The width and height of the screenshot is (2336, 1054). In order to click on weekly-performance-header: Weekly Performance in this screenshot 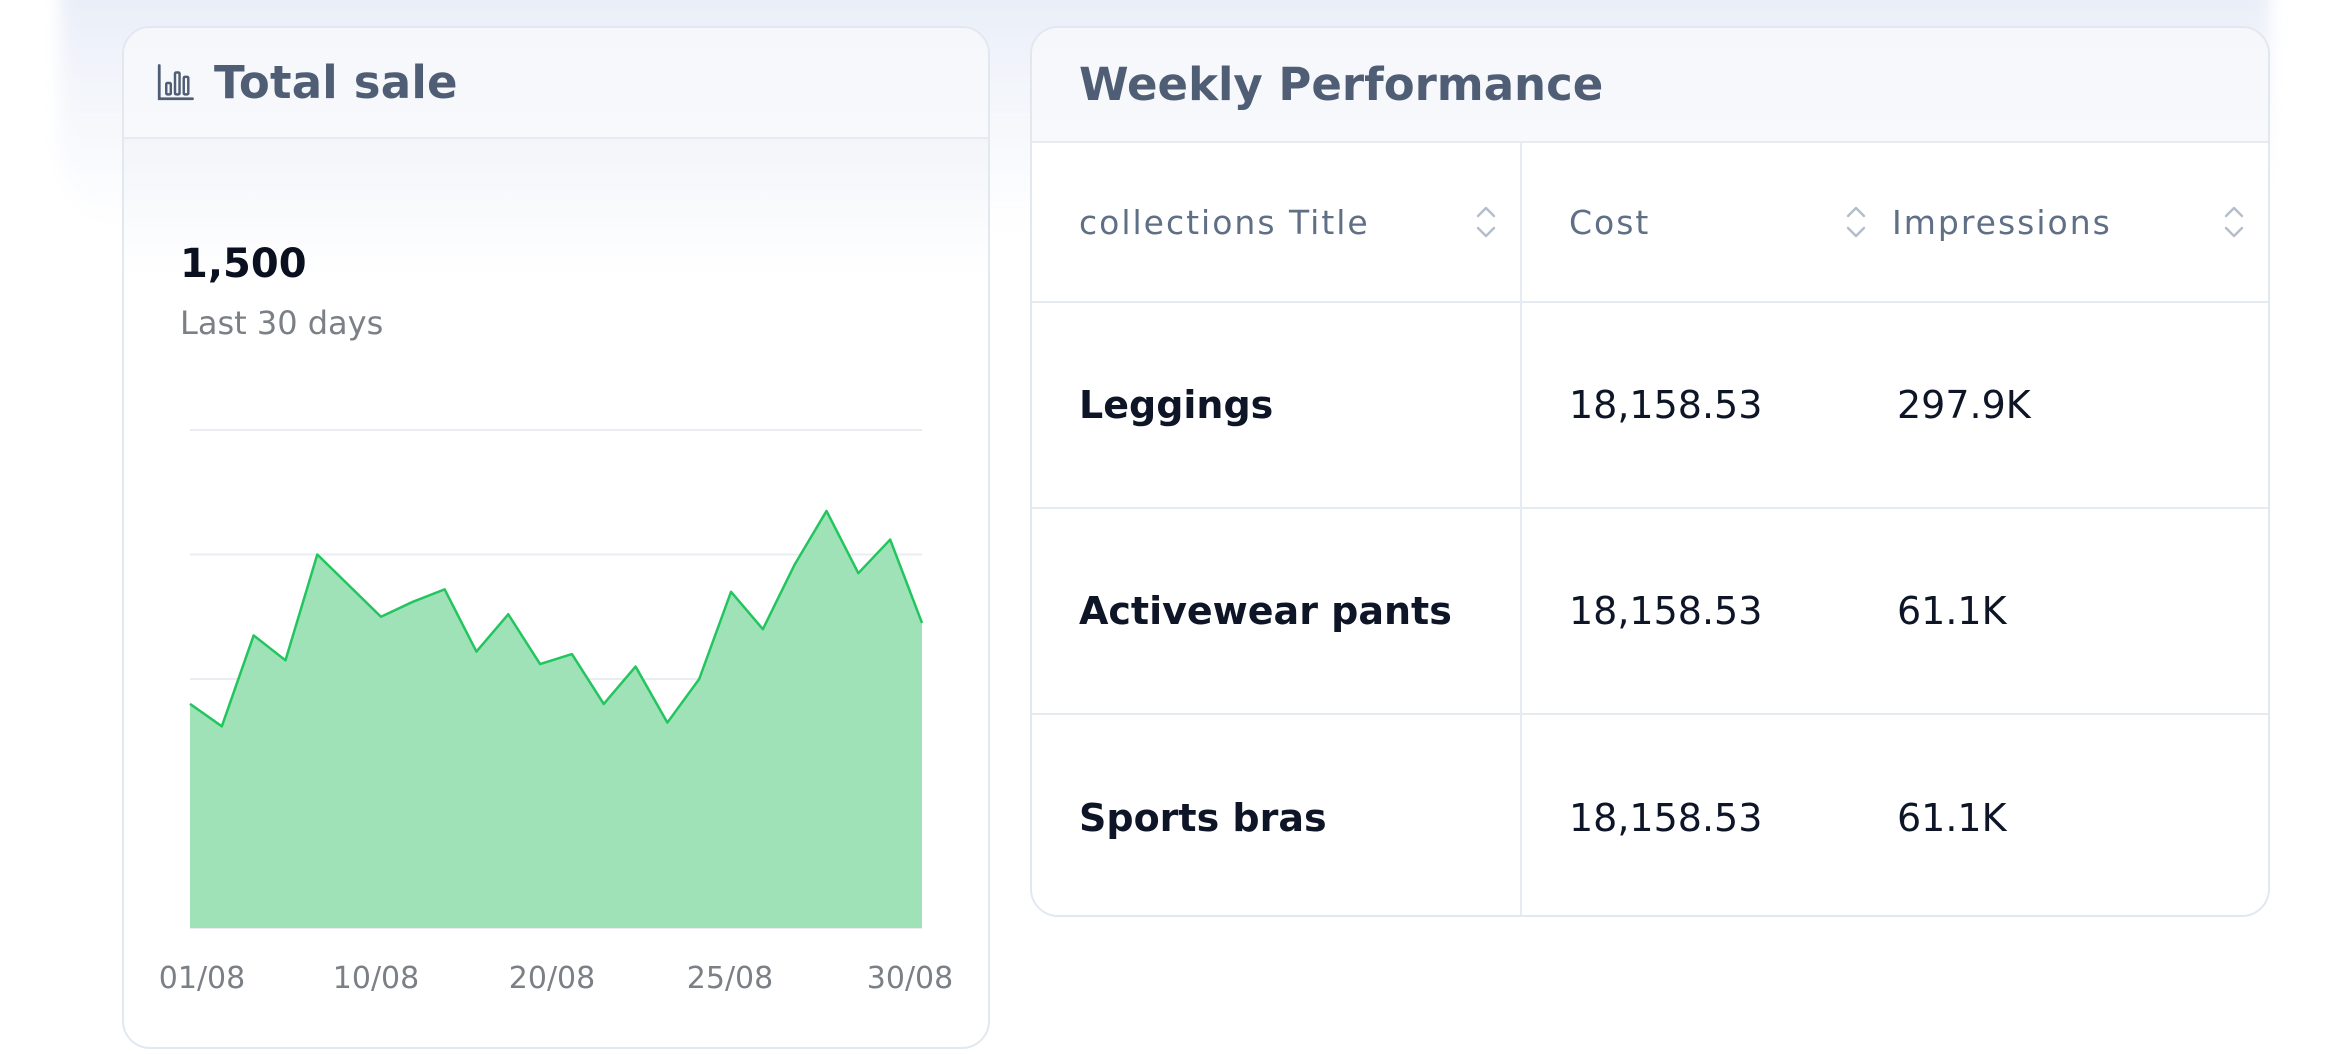, I will do `click(1650, 85)`.